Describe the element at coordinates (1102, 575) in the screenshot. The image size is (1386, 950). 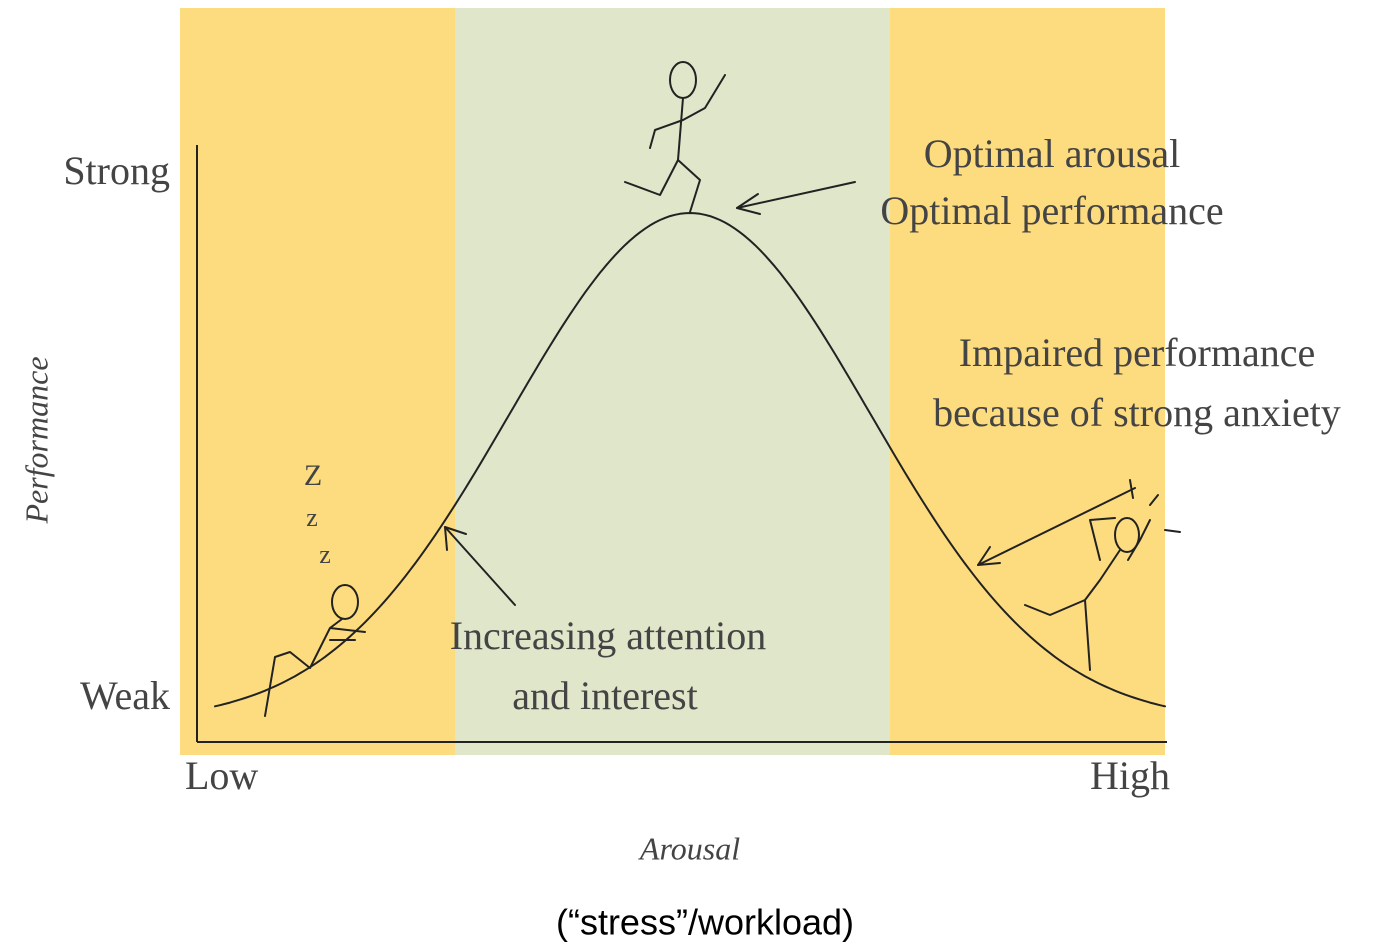
I see `anxious-figure` at that location.